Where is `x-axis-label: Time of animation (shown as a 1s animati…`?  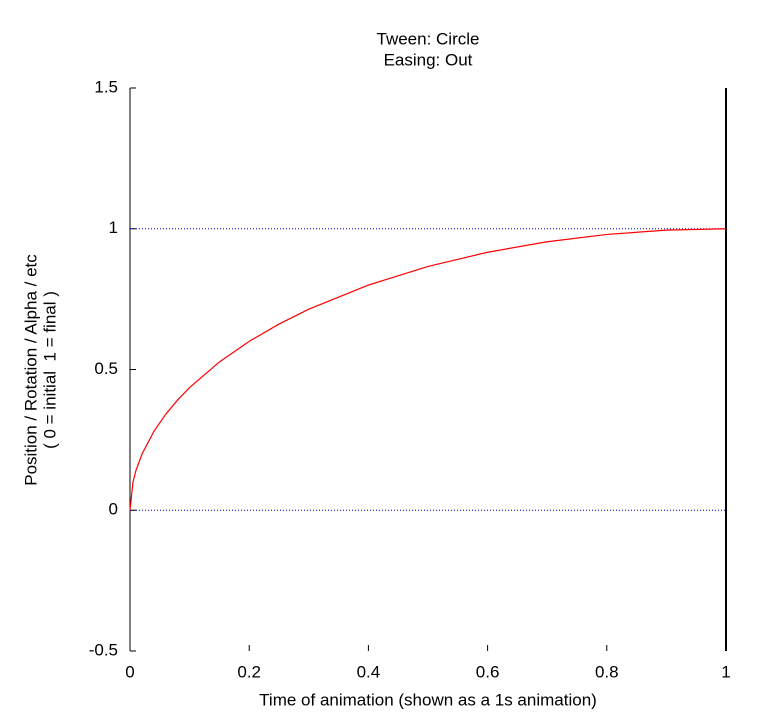
x-axis-label: Time of animation (shown as a 1s animati… is located at coordinates (428, 699).